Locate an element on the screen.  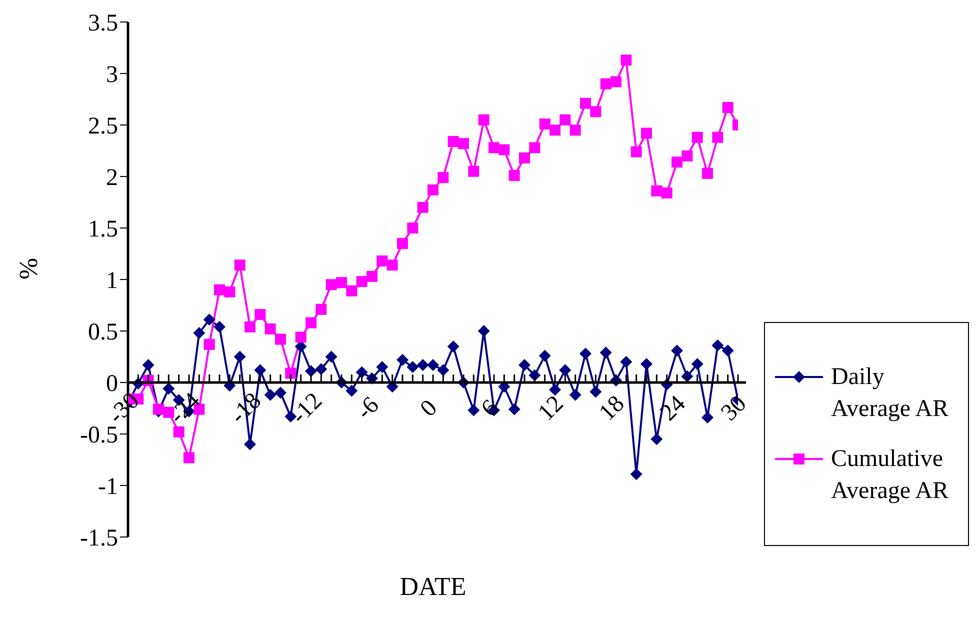
x-tick-label: -6 is located at coordinates (368, 408).